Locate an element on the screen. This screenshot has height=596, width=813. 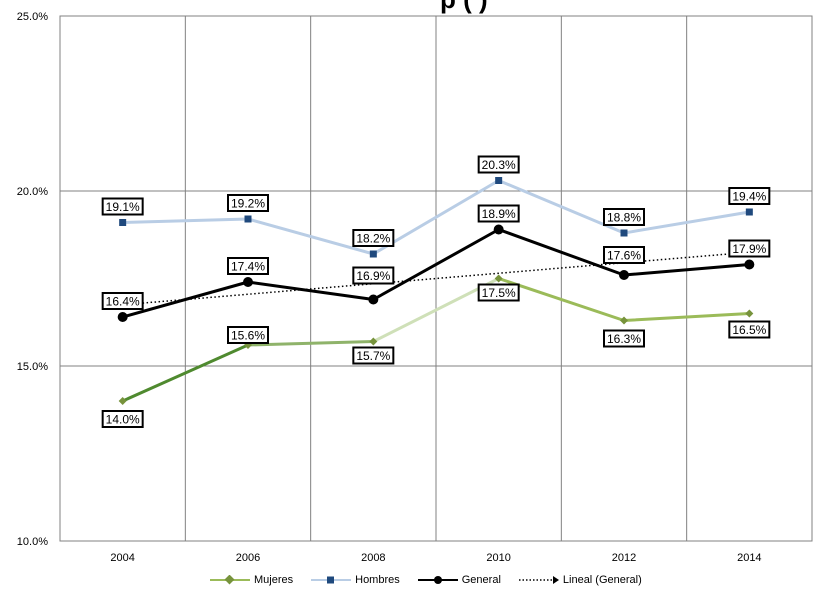
data-label-mujeres: 17.5% is located at coordinates (499, 293).